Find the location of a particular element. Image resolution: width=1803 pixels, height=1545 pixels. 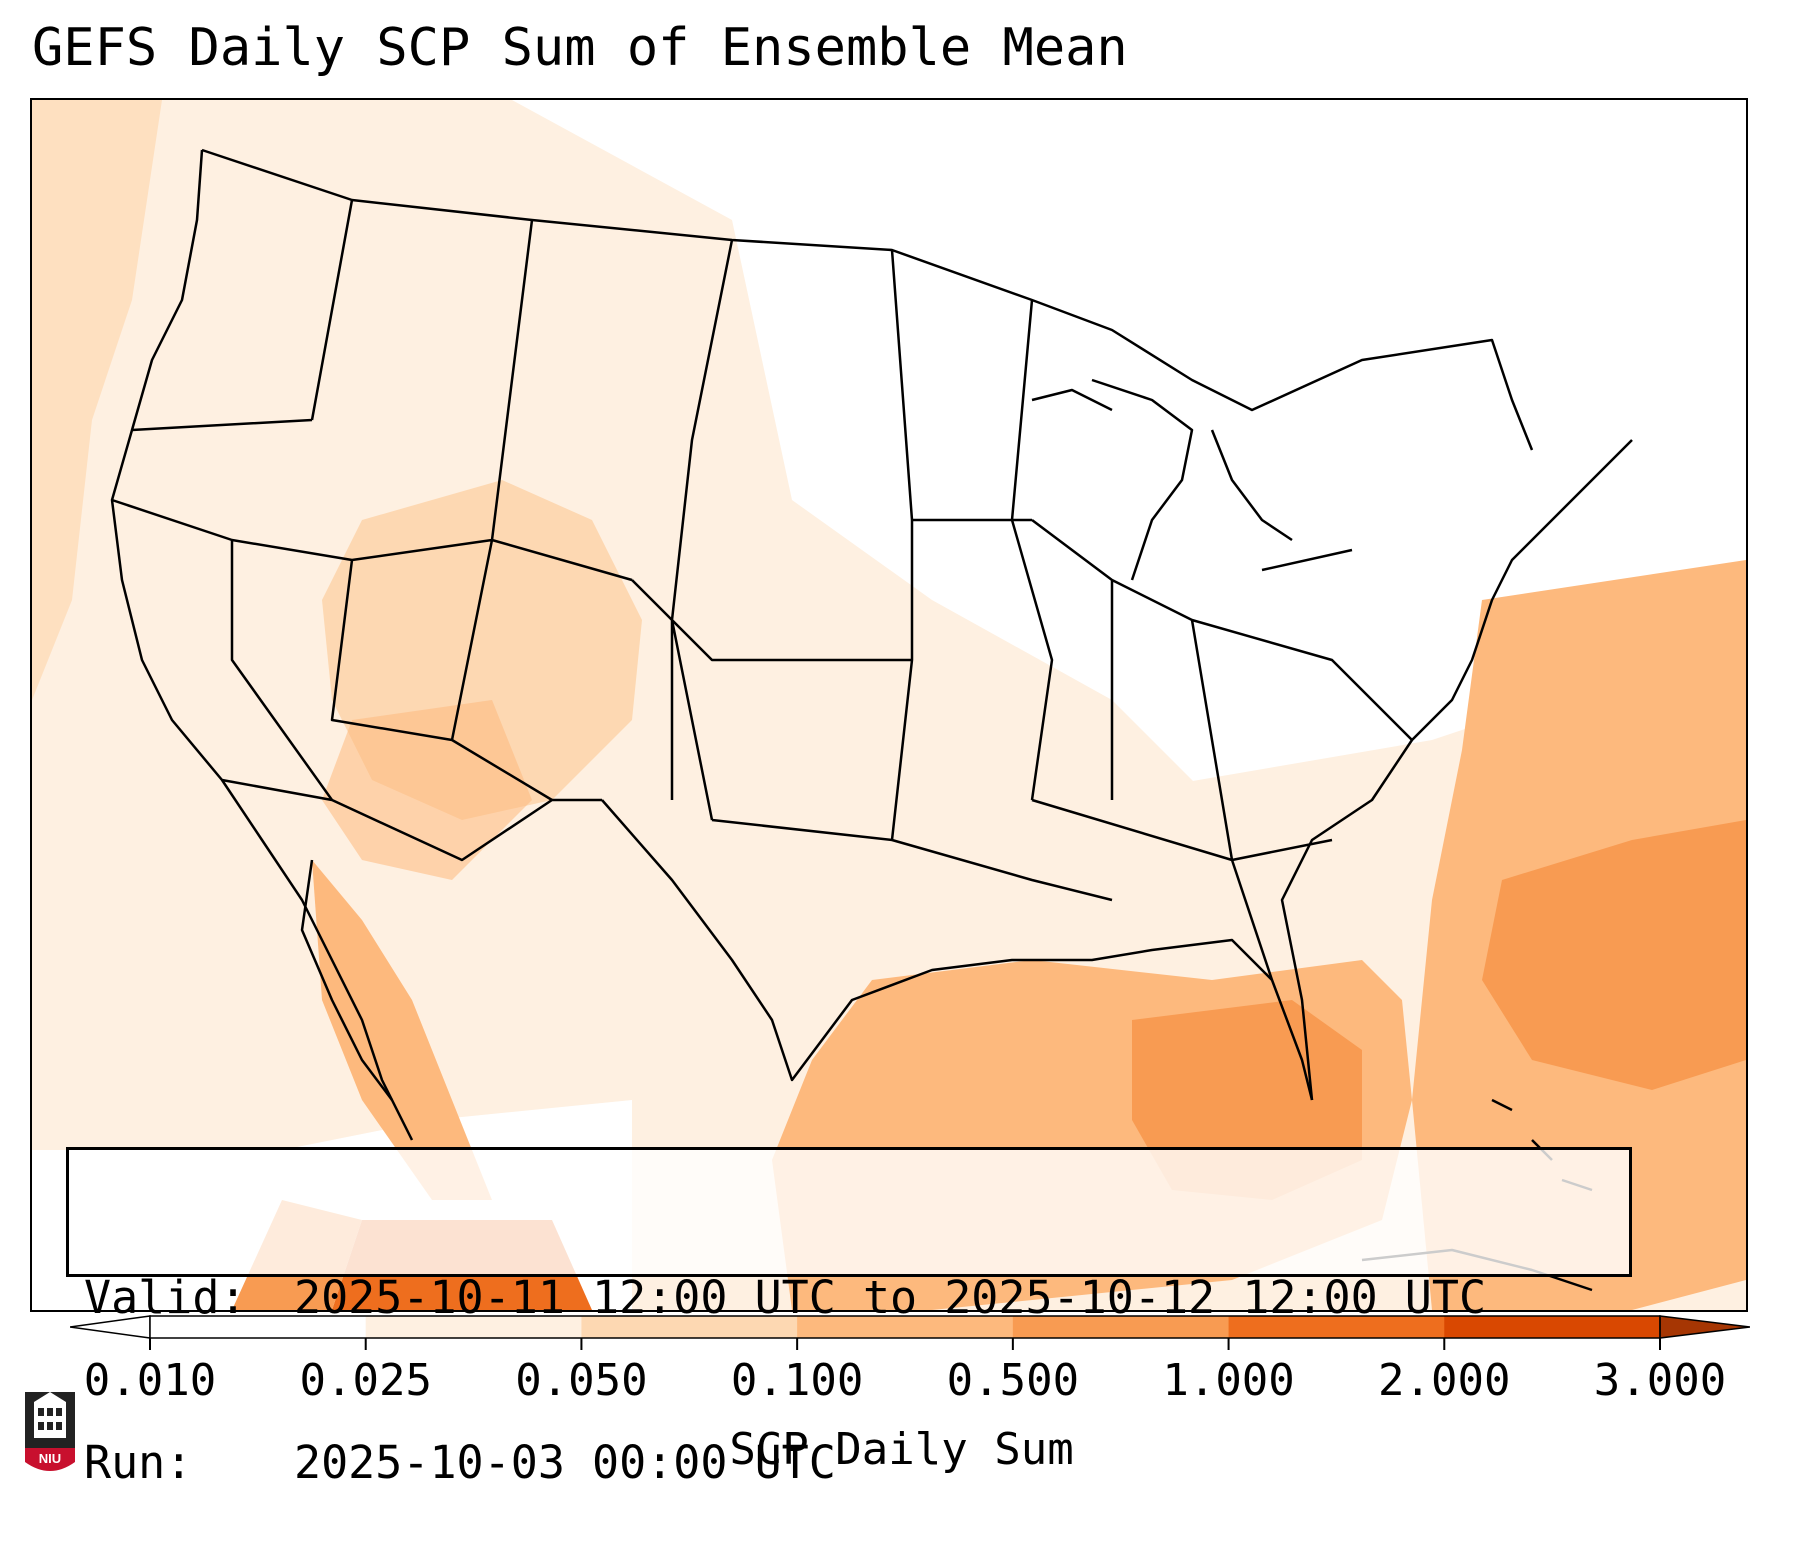

niu-logo: NIU is located at coordinates (50, 1431).